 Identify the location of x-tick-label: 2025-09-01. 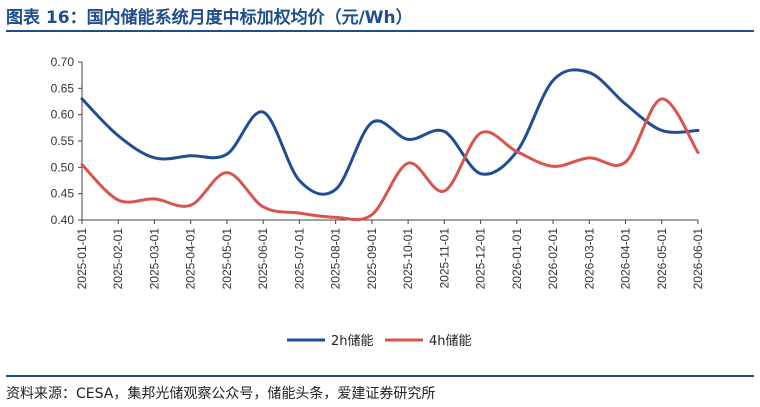
(372, 259).